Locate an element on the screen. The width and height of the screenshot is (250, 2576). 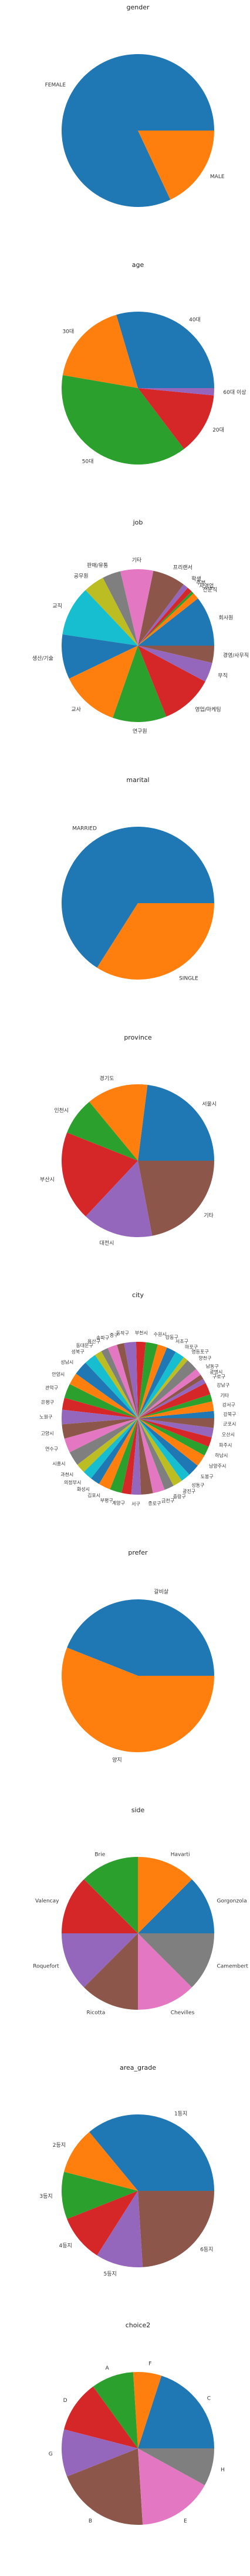
slice-label: 3등지 is located at coordinates (45, 2196).